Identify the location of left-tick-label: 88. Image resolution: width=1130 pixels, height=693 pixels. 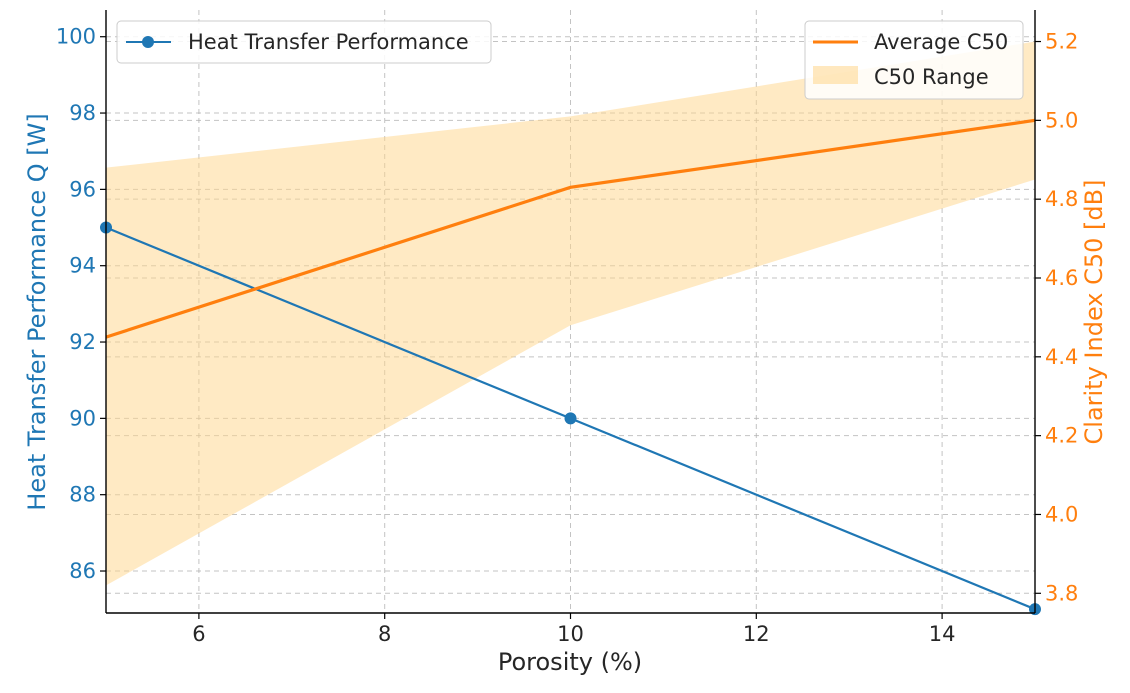
(82, 495).